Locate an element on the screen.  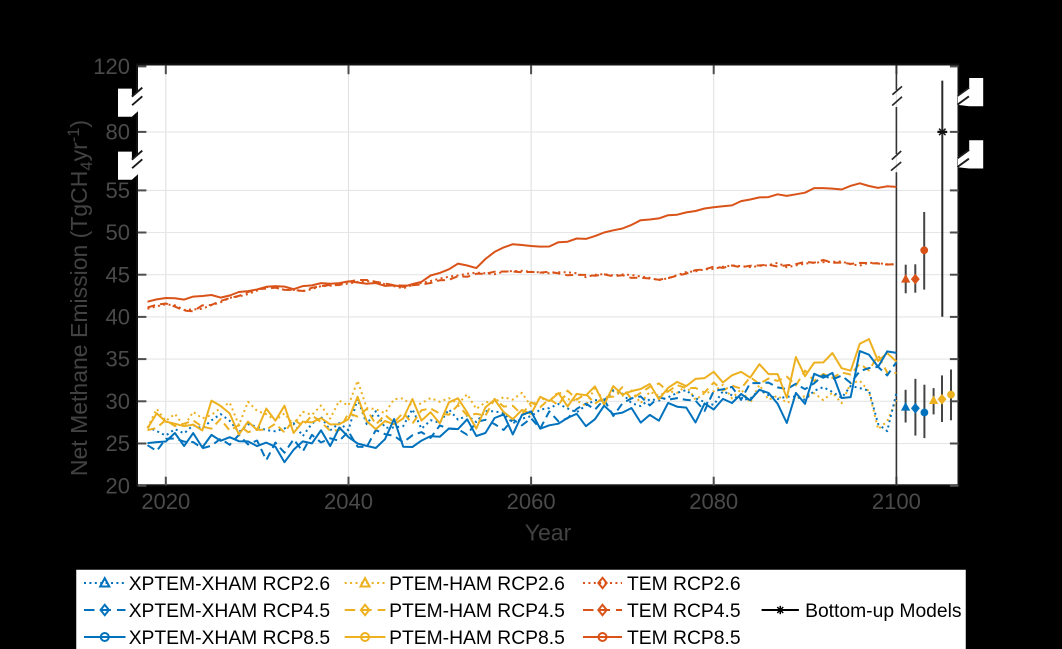
svg-text: 2020 is located at coordinates (165, 501).